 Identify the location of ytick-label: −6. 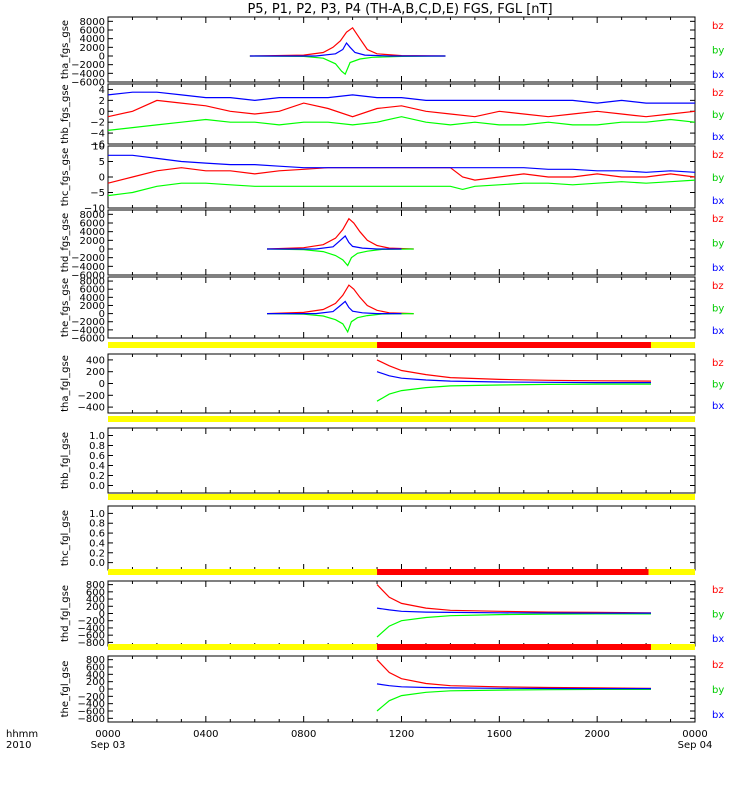
(97, 145).